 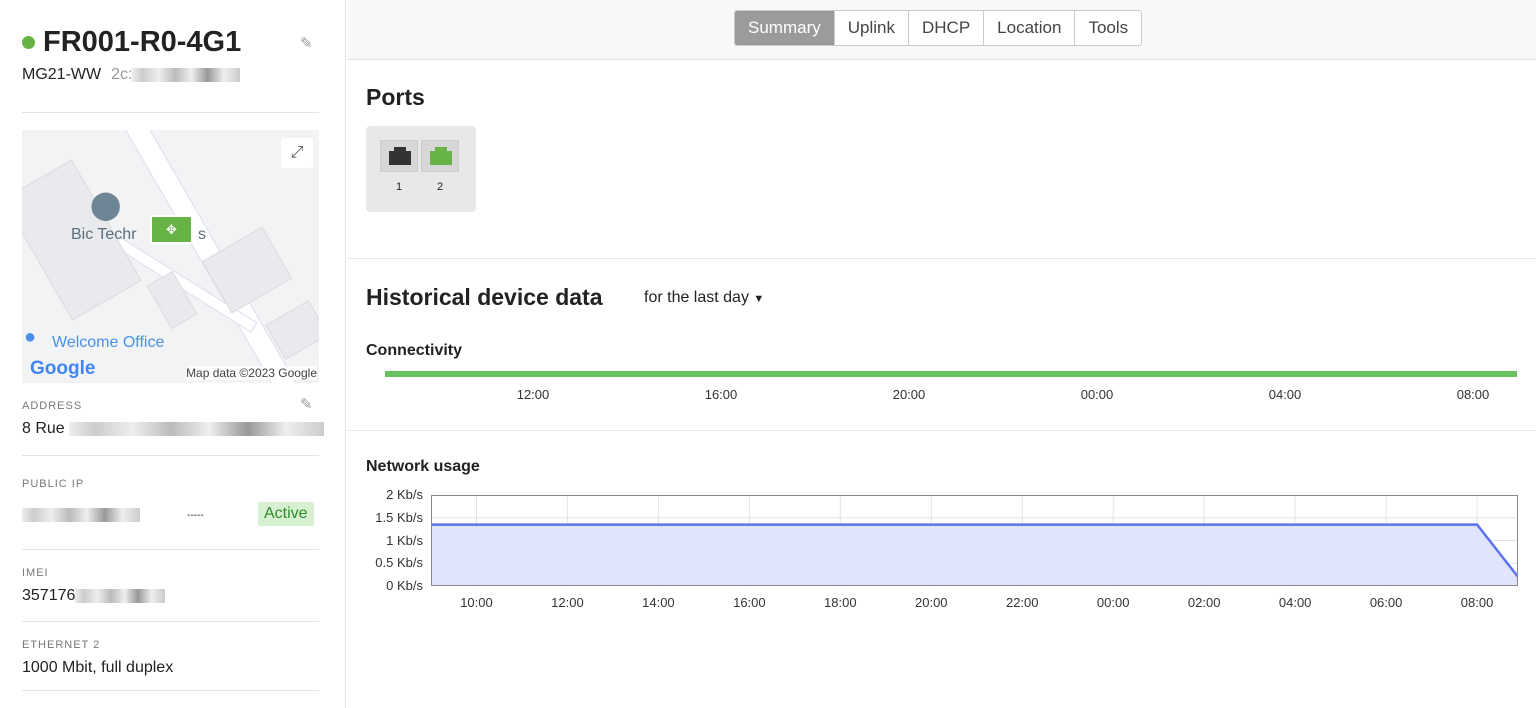 What do you see at coordinates (1029, 28) in the screenshot?
I see `tab-location: Location` at bounding box center [1029, 28].